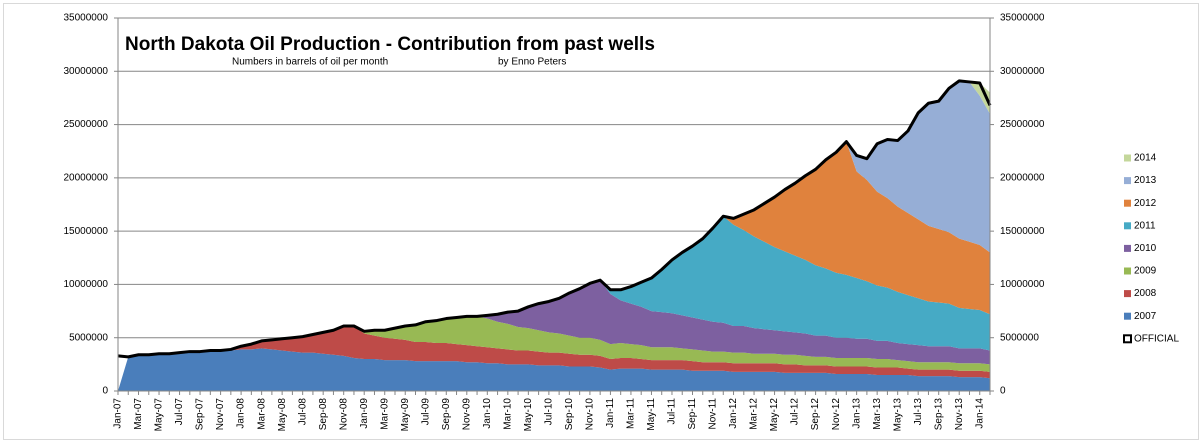 The width and height of the screenshot is (1202, 443). Describe the element at coordinates (836, 414) in the screenshot. I see `x-tick-label: Nov-12` at that location.